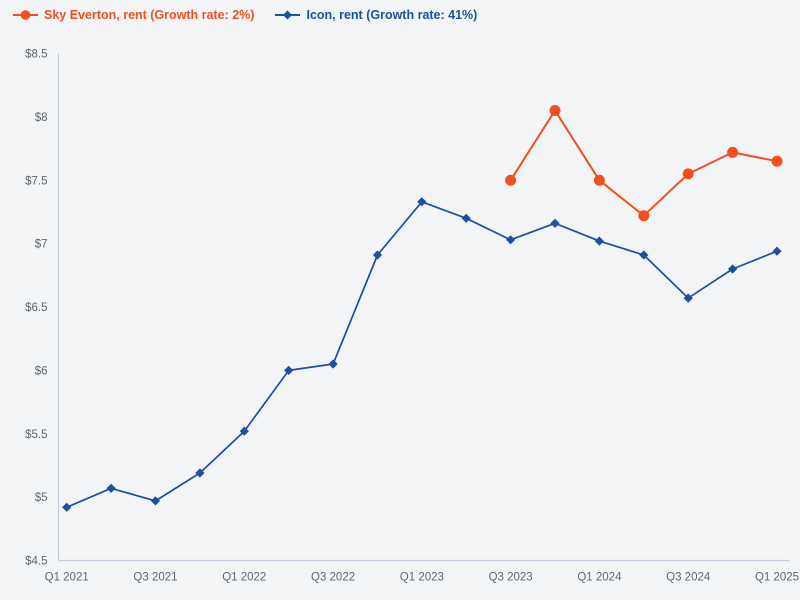 This screenshot has height=600, width=800. I want to click on data-point-icon-q4-2021, so click(200, 473).